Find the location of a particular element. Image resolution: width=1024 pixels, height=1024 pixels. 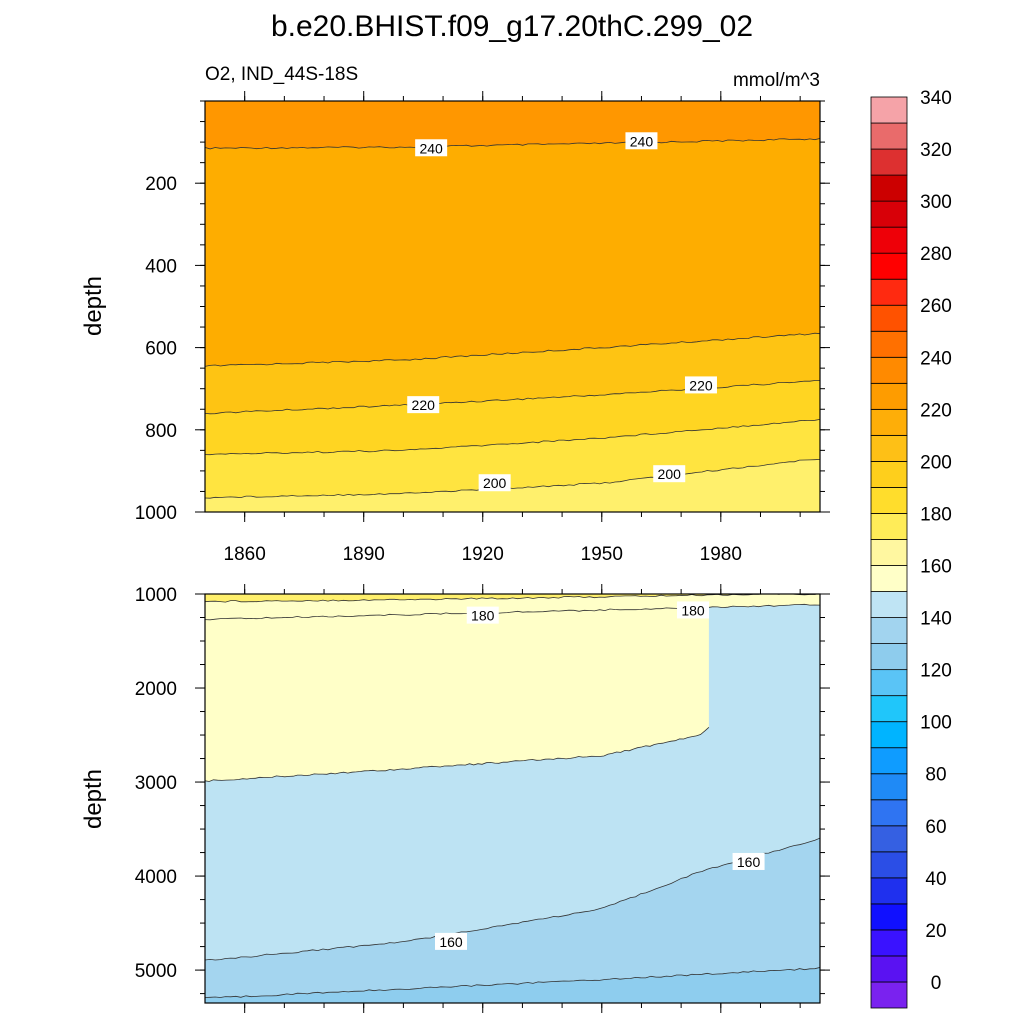

chart-title: b.e20.BHIST.f09_g17.20thC.299_02 is located at coordinates (512, 26).